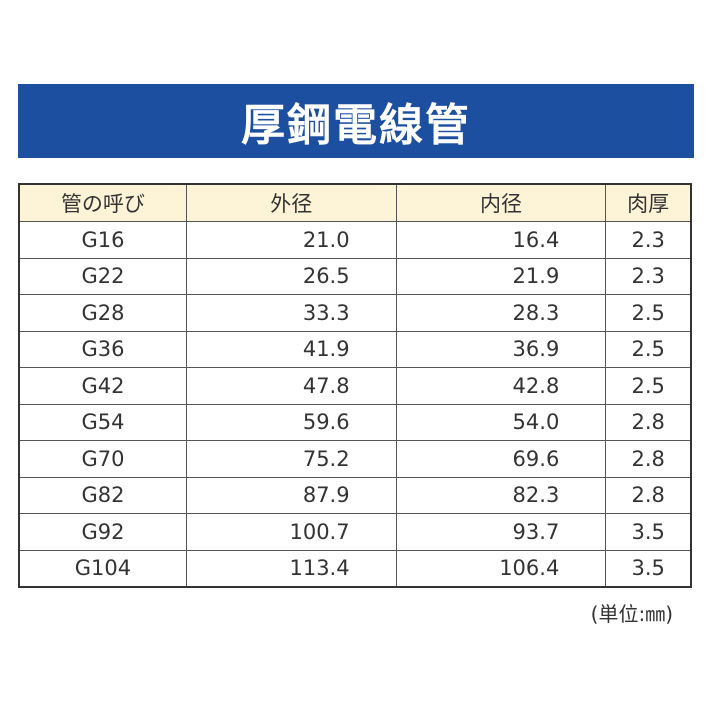 This screenshot has width=713, height=713. Describe the element at coordinates (631, 614) in the screenshot. I see `unit-note: (単位:㎜)` at that location.